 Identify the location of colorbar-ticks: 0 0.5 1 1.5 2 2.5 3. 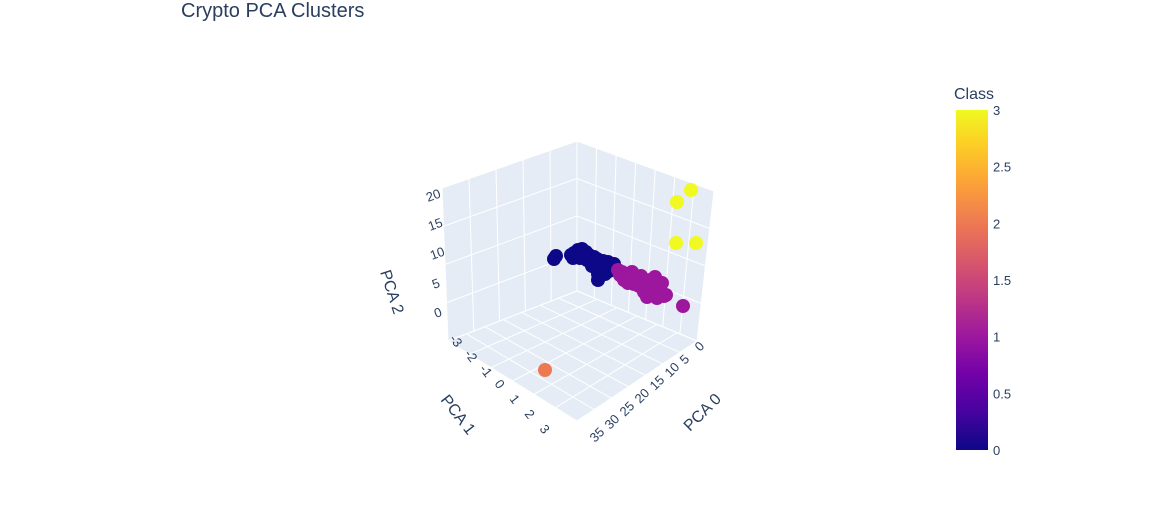
(1002, 280).